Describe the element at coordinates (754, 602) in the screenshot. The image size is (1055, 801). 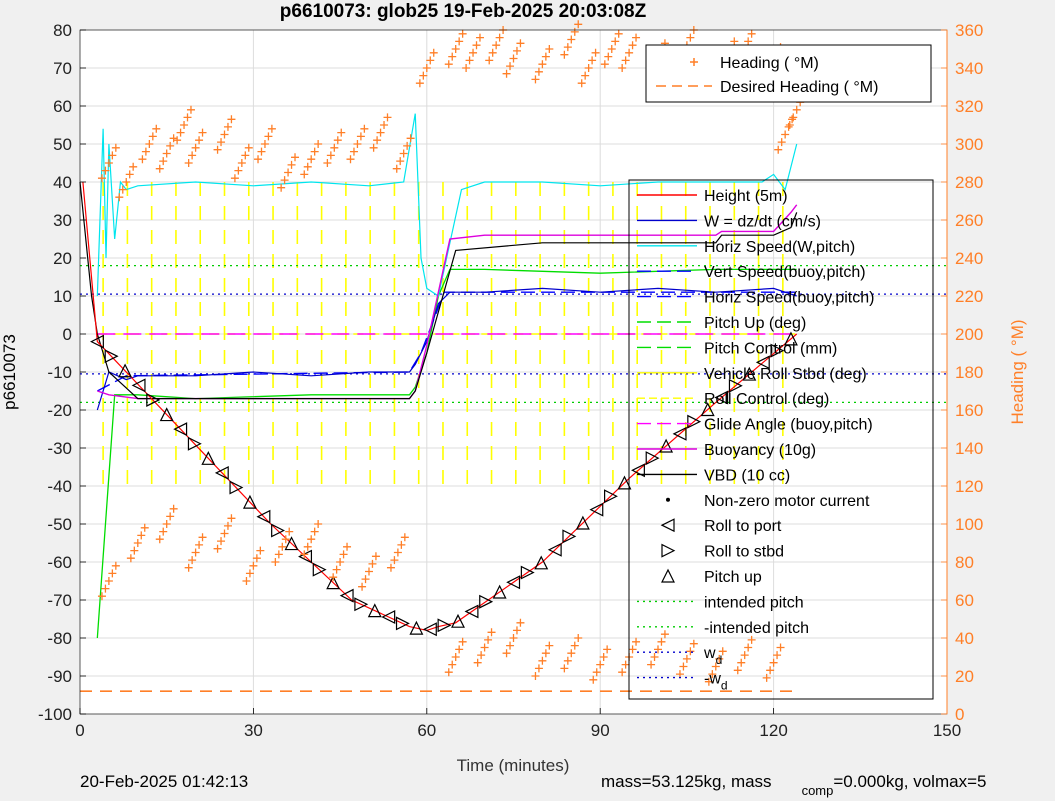
I see `main-legend-label: intended pitch` at that location.